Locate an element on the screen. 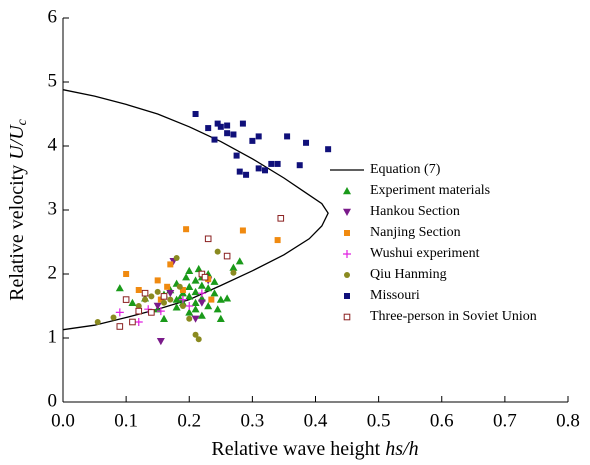 The image size is (590, 465). x-label-italic: hs/h is located at coordinates (401, 449).